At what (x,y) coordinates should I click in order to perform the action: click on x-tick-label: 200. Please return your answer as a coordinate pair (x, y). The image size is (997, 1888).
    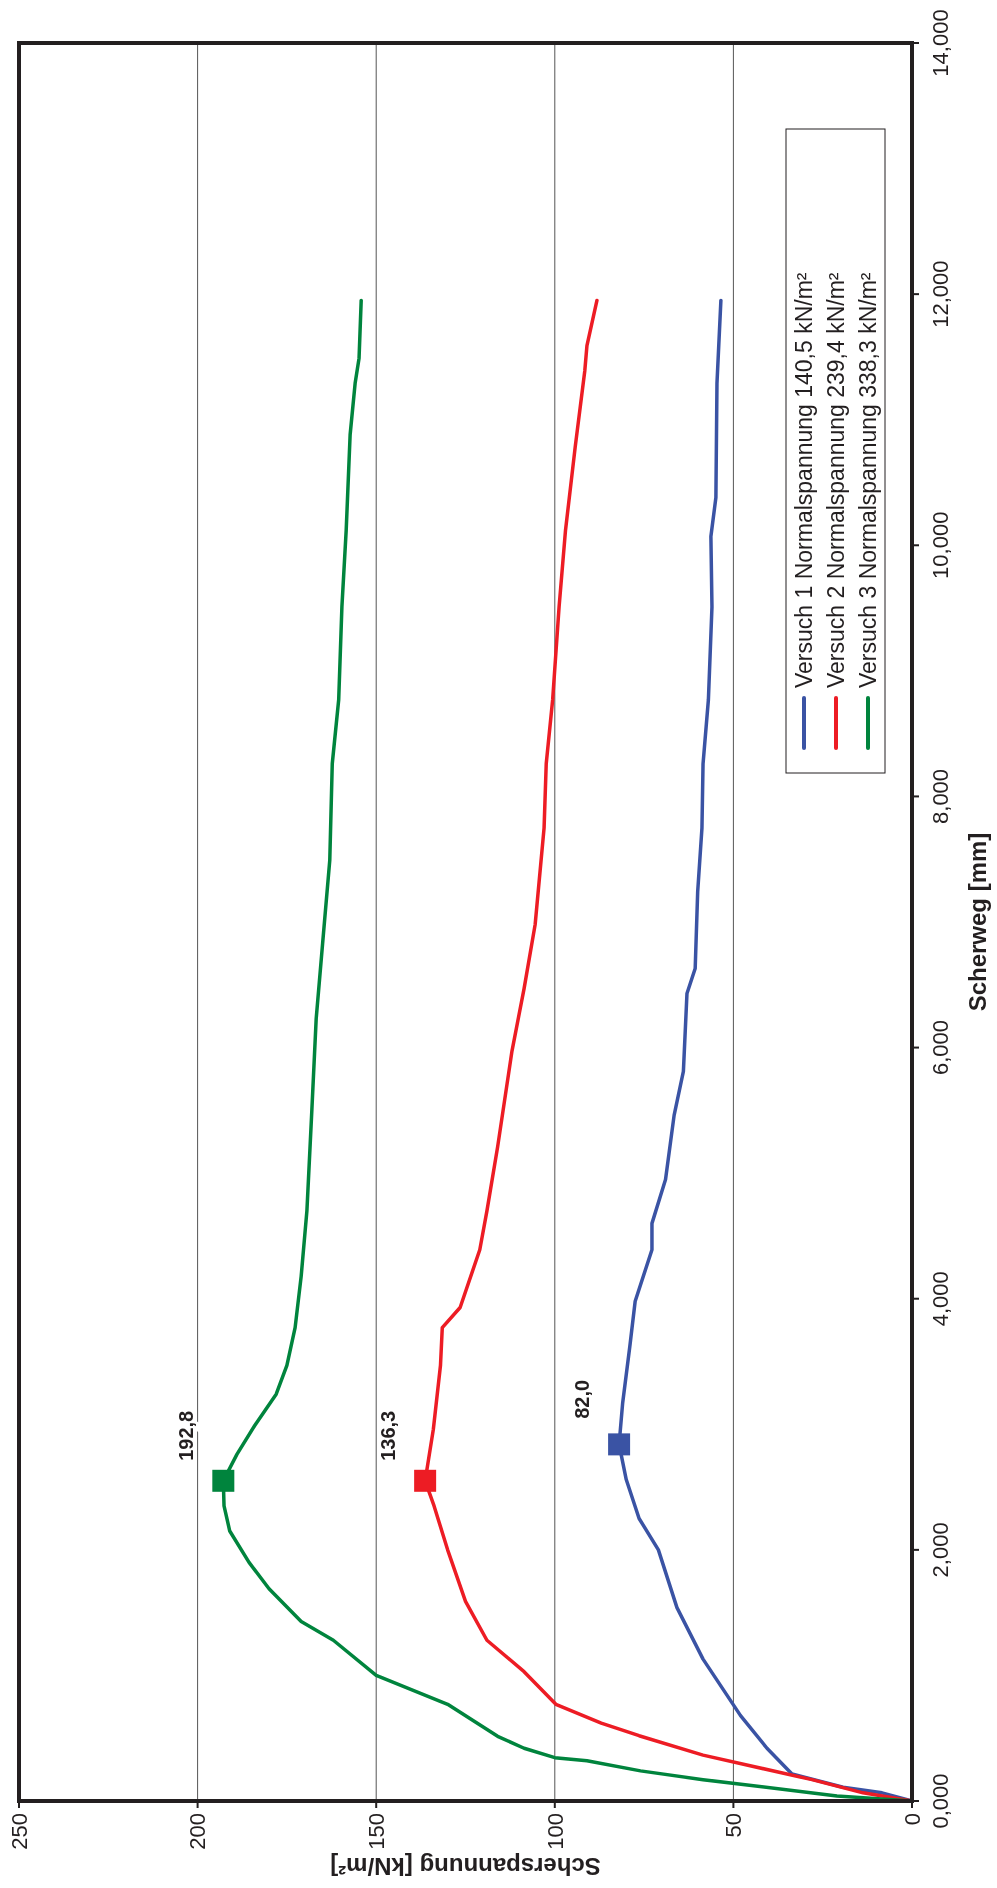
    Looking at the image, I should click on (198, 1831).